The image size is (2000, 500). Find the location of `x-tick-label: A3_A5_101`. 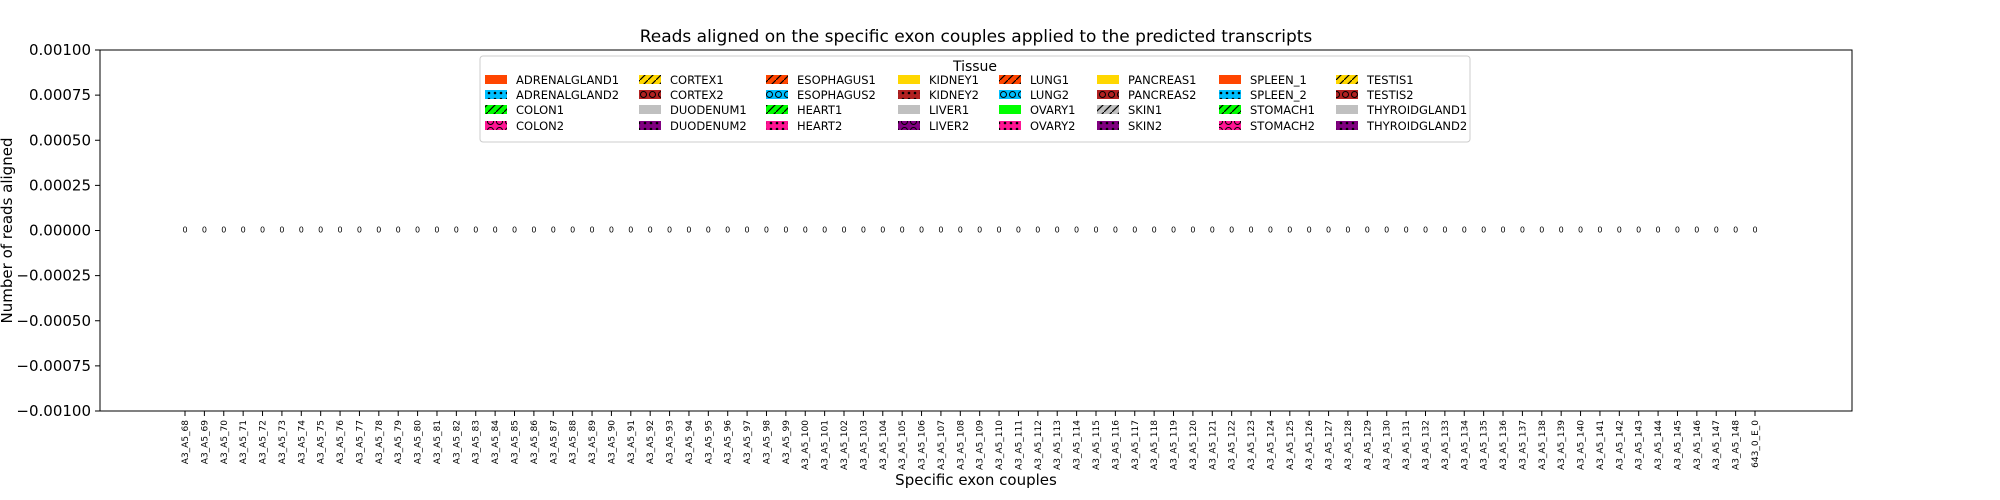

x-tick-label: A3_A5_101 is located at coordinates (826, 445).